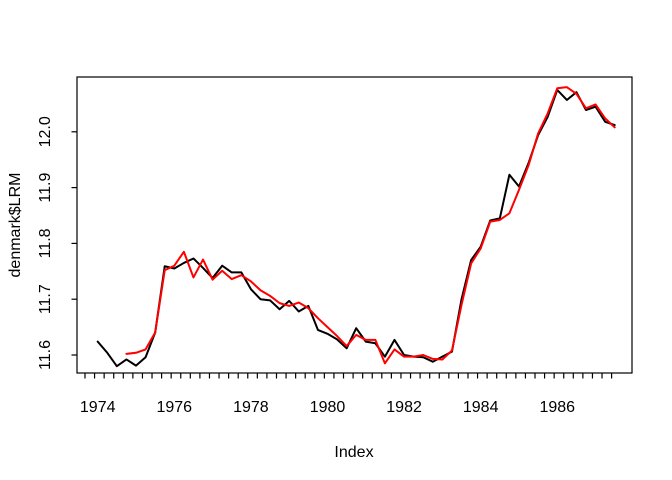  What do you see at coordinates (45, 355) in the screenshot?
I see `y-axis-tick-label: 11.6` at bounding box center [45, 355].